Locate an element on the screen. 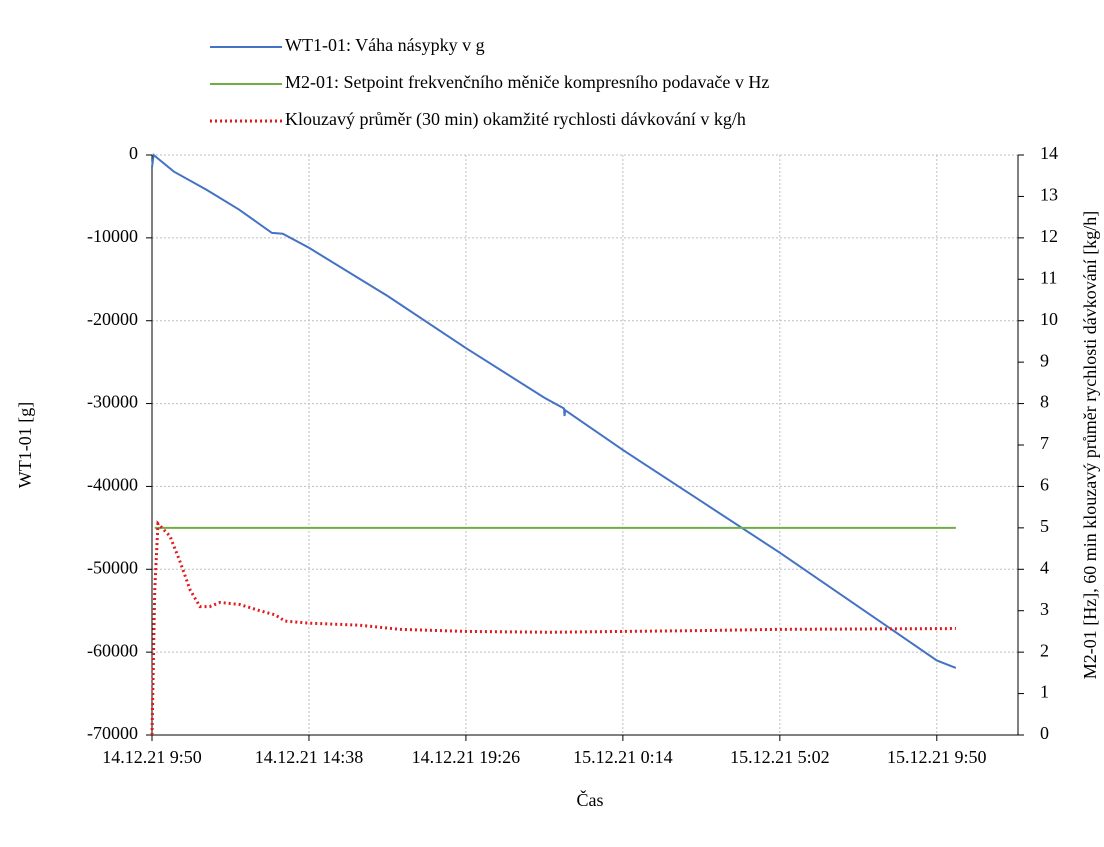  y-tick-label: 0 is located at coordinates (133, 153).